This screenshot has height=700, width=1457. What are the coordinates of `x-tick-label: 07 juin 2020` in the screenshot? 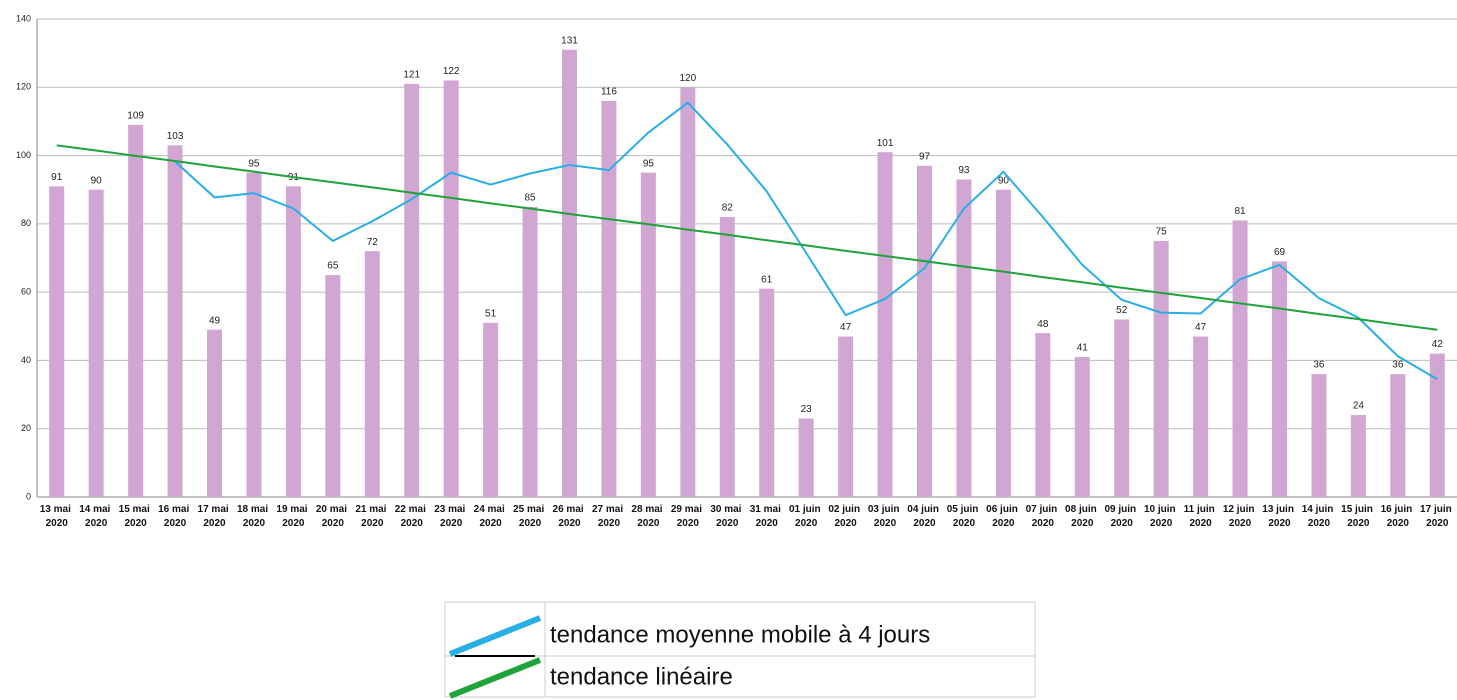 It's located at (1043, 516).